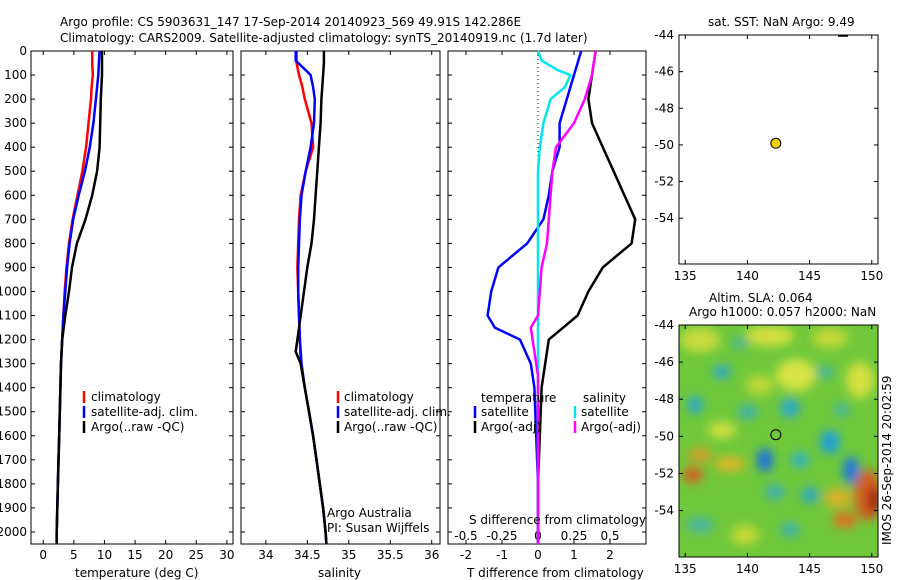 The image size is (900, 580). What do you see at coordinates (781, 22) in the screenshot?
I see `sst-map-title: sat. SST: NaN Argo: 9.49` at bounding box center [781, 22].